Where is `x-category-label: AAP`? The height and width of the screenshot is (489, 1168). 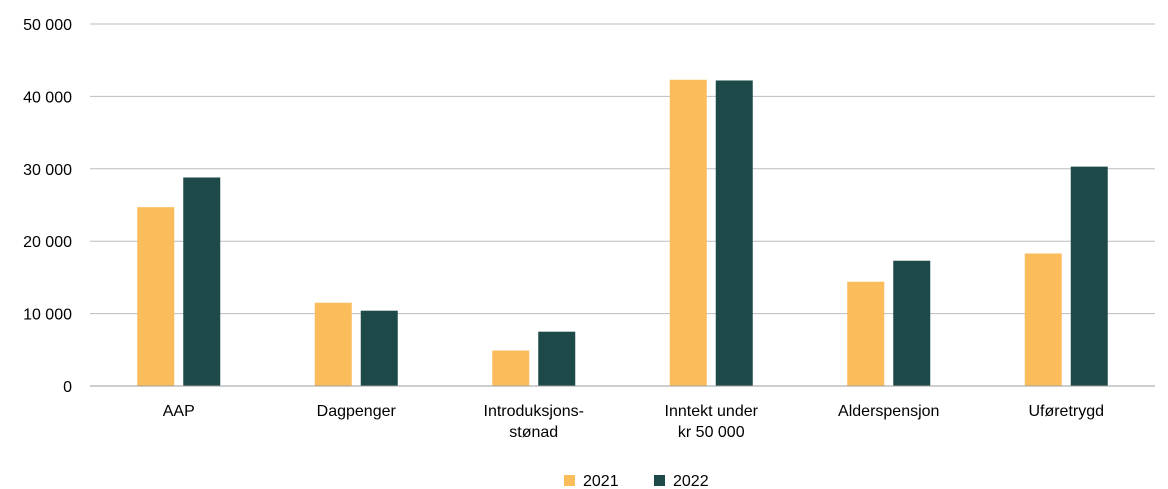 x-category-label: AAP is located at coordinates (179, 411).